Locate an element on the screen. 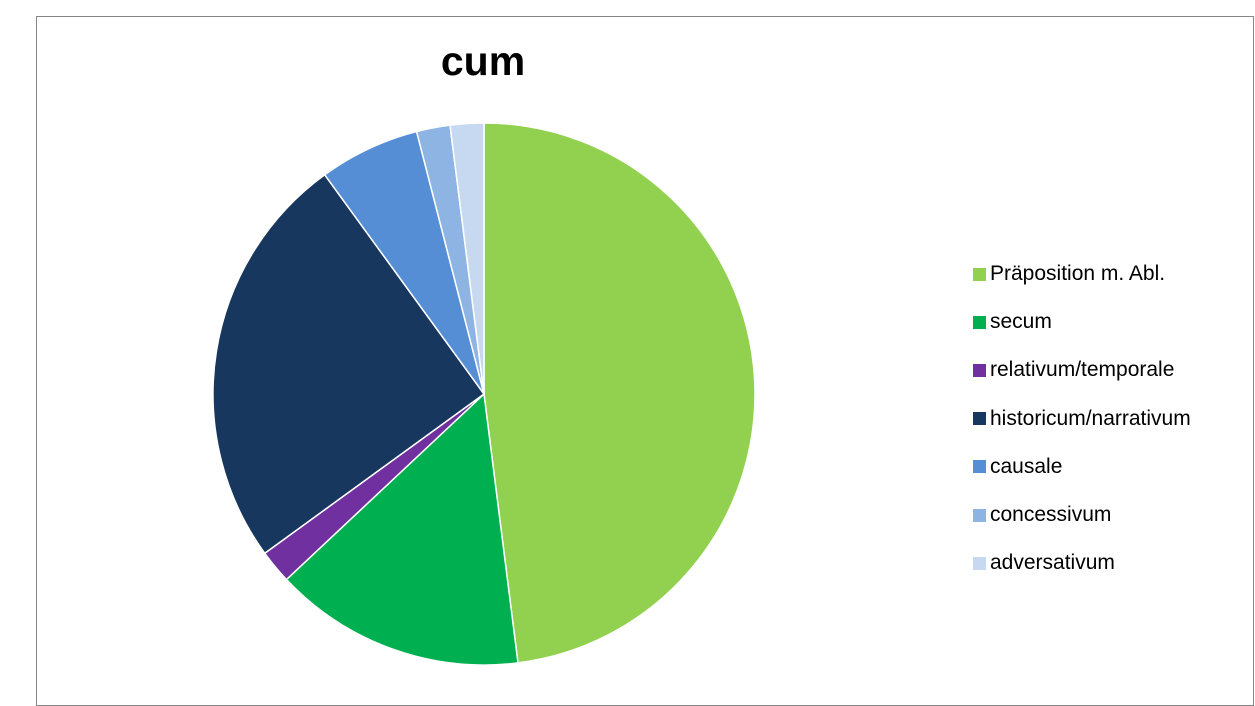  legend-item: concessivum is located at coordinates (1113, 515).